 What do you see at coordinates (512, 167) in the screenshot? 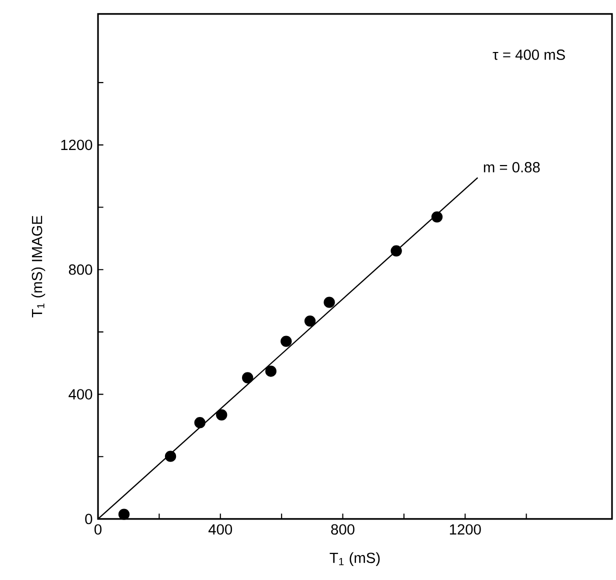
I see `annotation: m = 0.88` at bounding box center [512, 167].